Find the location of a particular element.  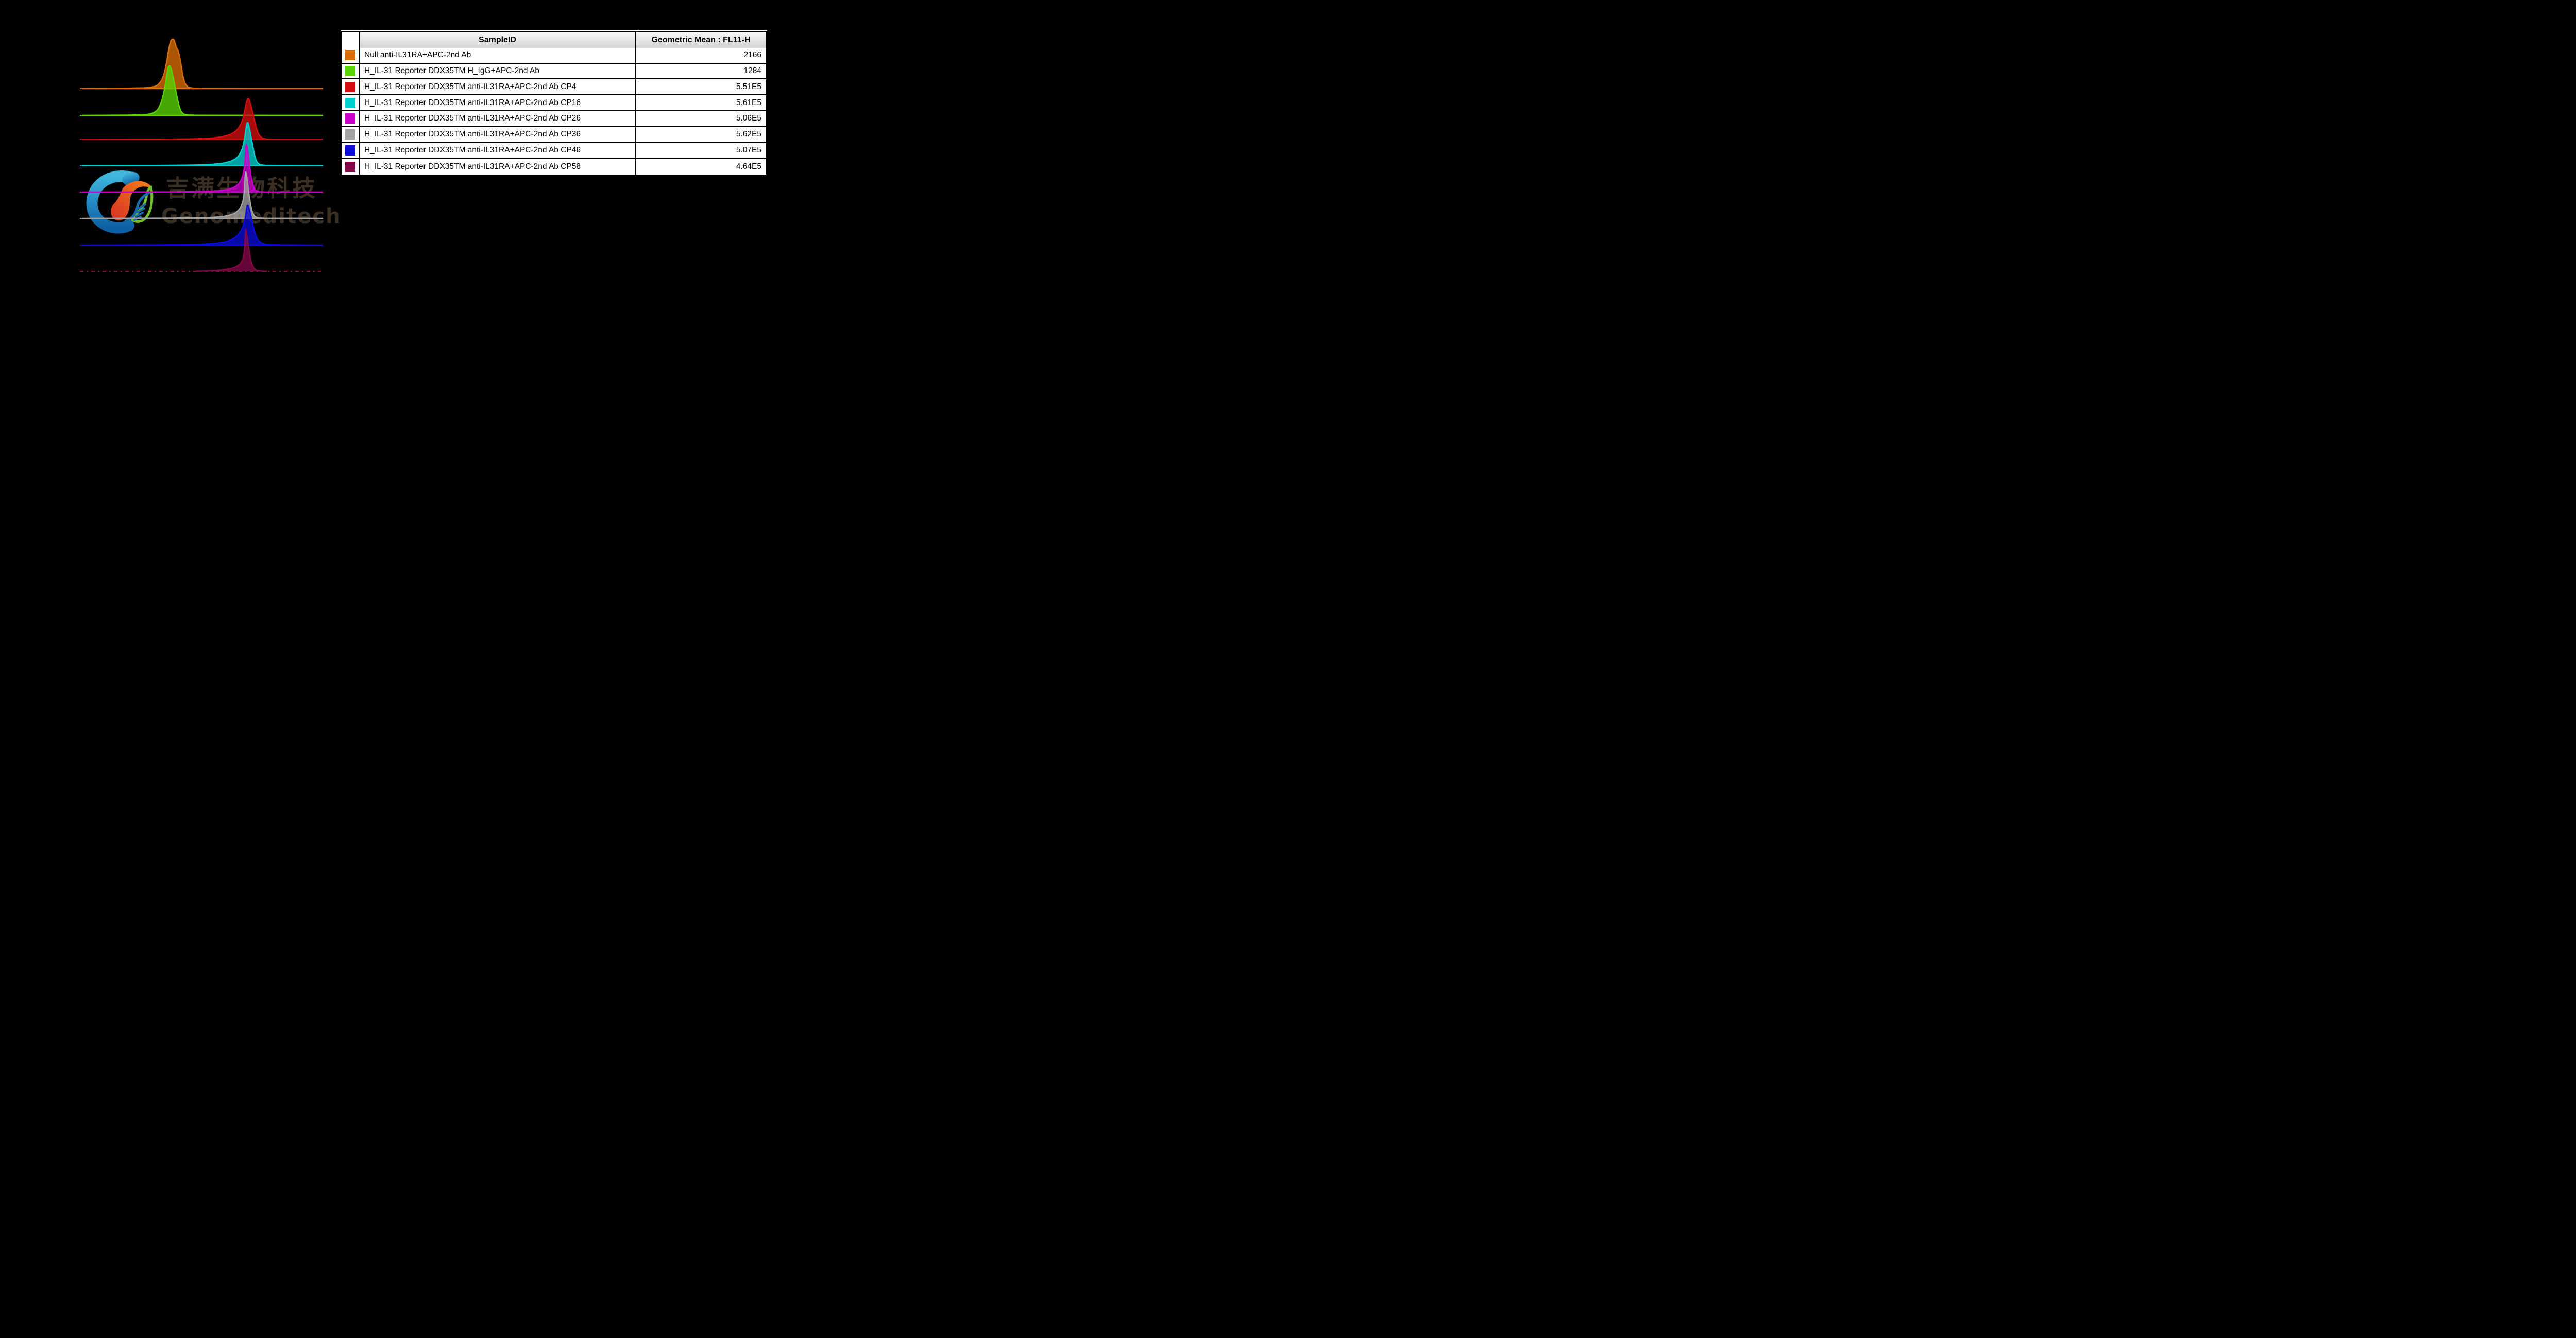

geometric-mean-cell: 5.07E5 is located at coordinates (700, 151).